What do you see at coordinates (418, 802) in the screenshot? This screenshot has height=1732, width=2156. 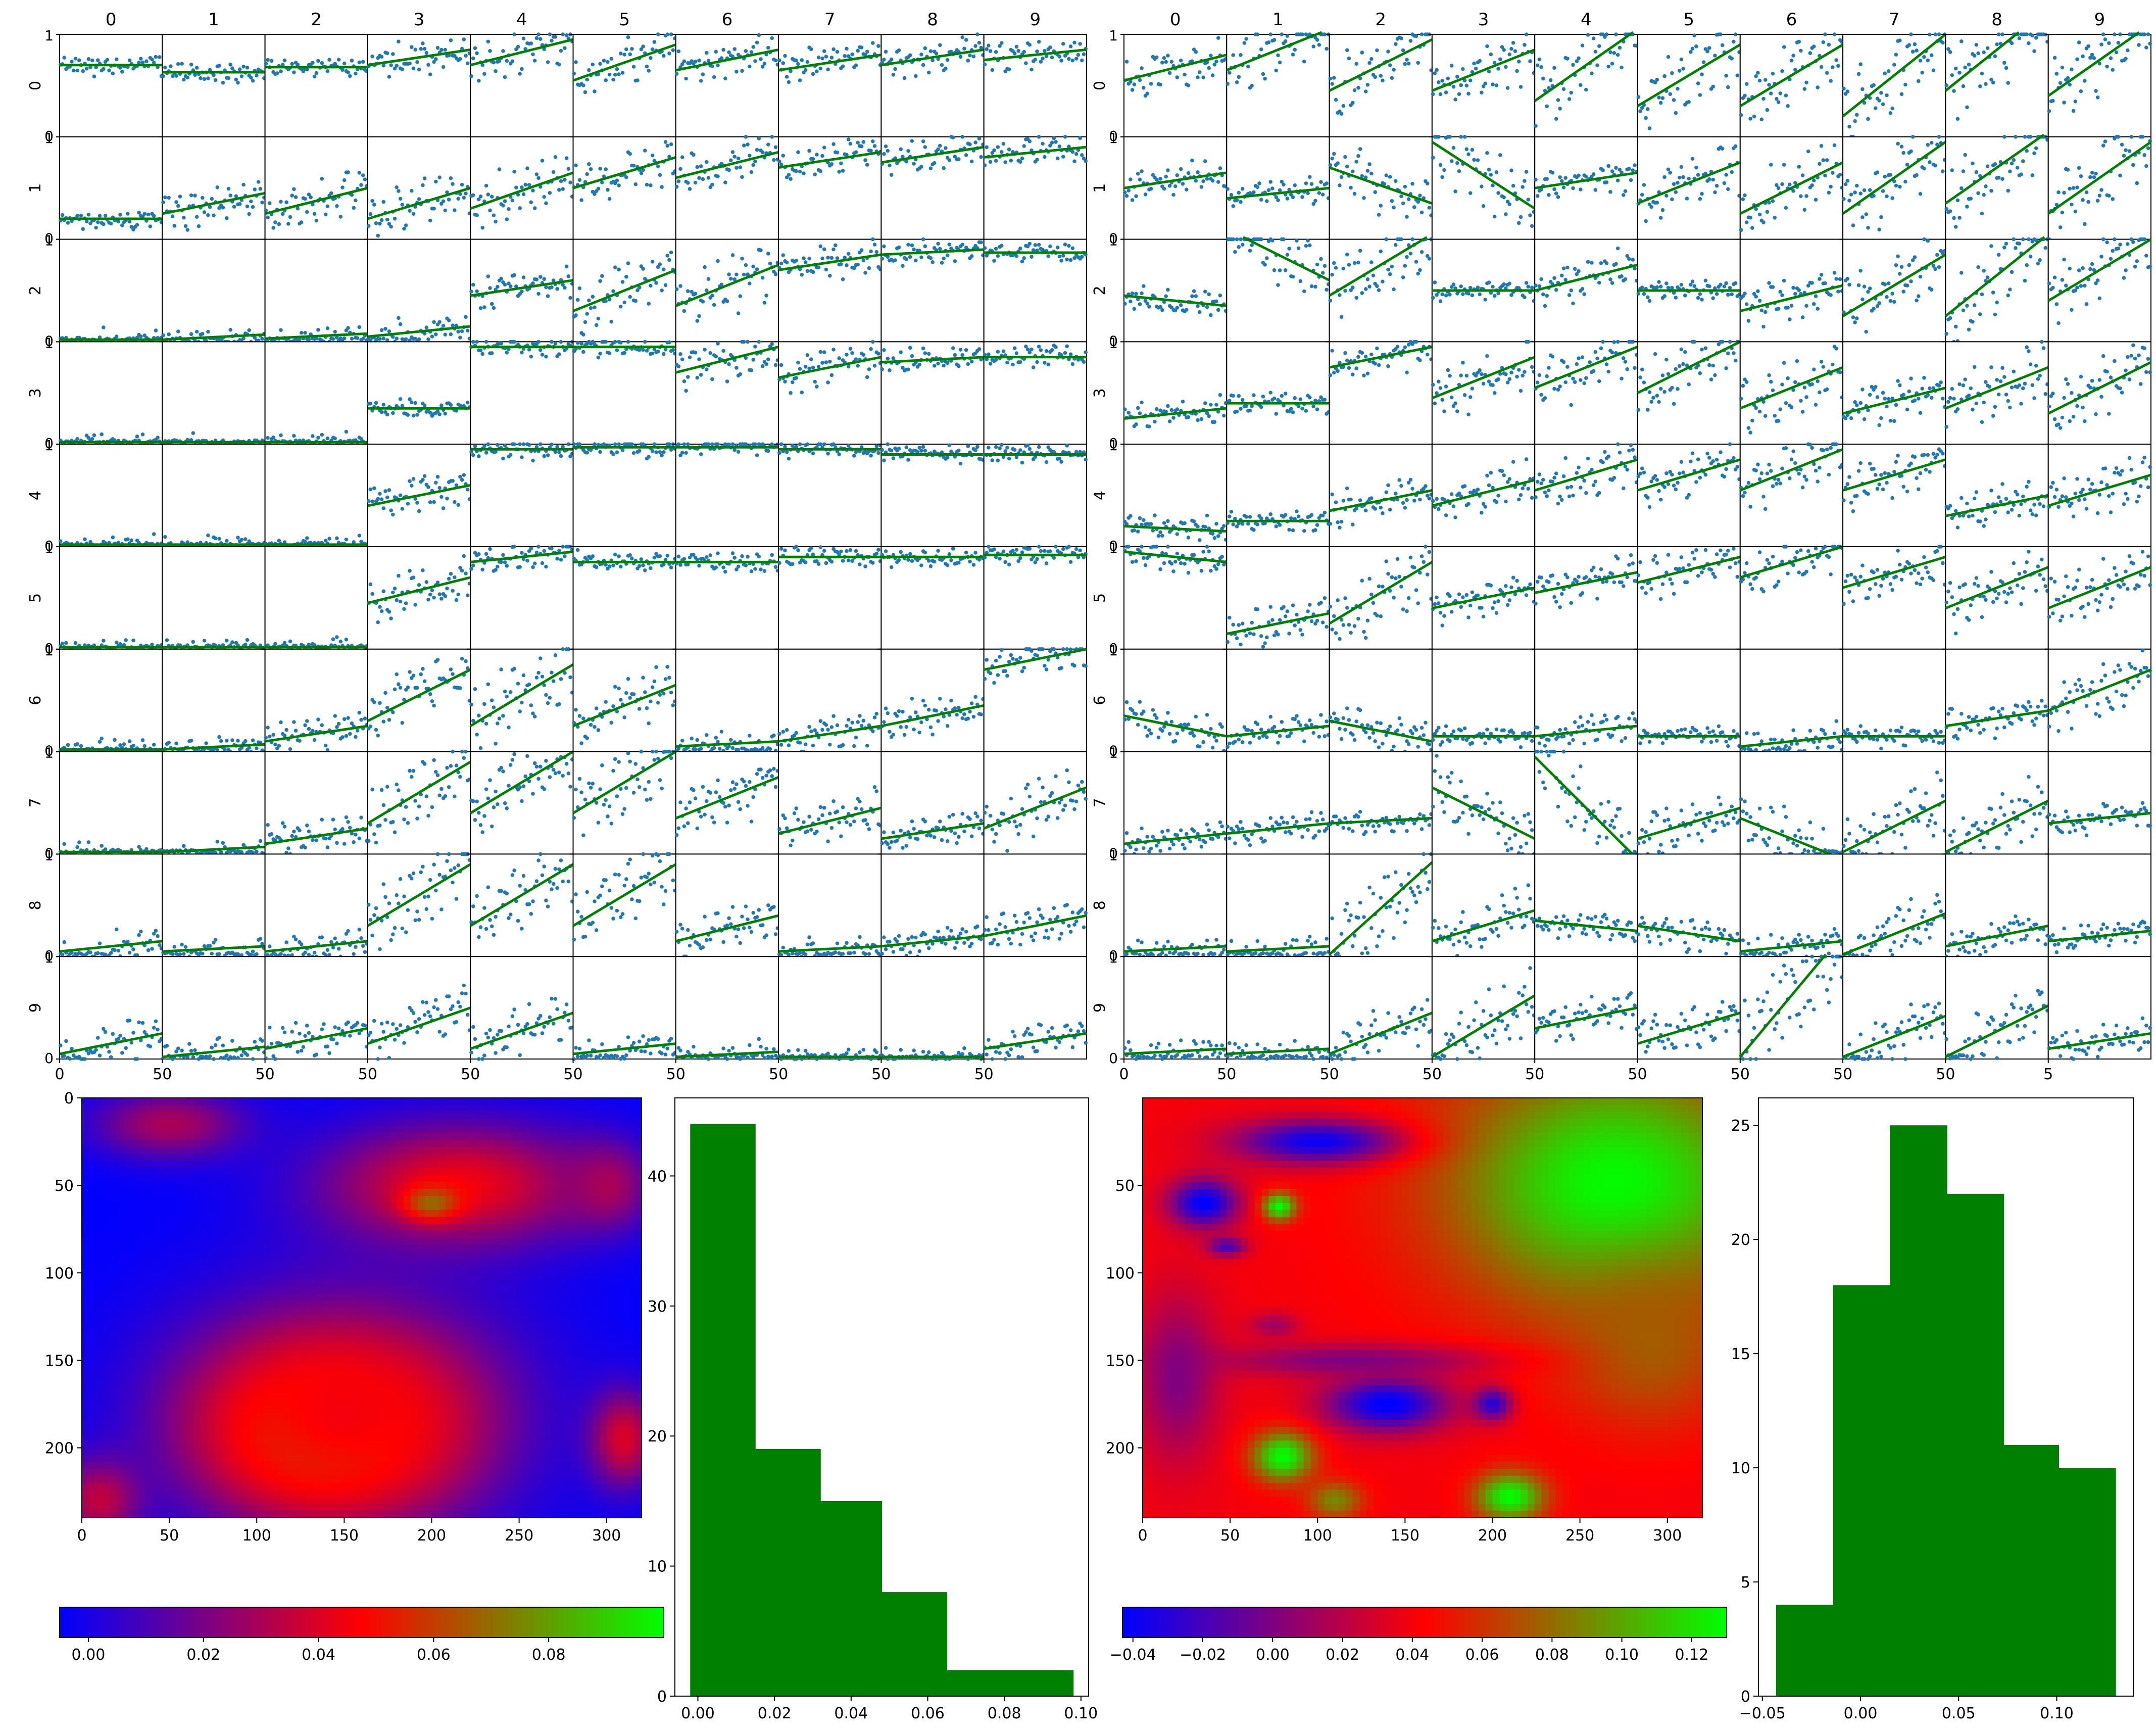 I see `scatter-cell-r7-c3` at bounding box center [418, 802].